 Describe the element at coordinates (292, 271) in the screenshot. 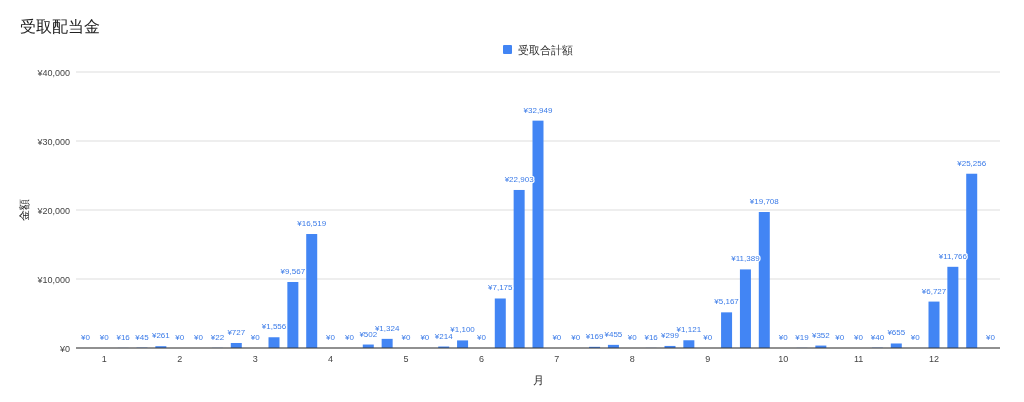

I see `data-label: ¥9,567` at that location.